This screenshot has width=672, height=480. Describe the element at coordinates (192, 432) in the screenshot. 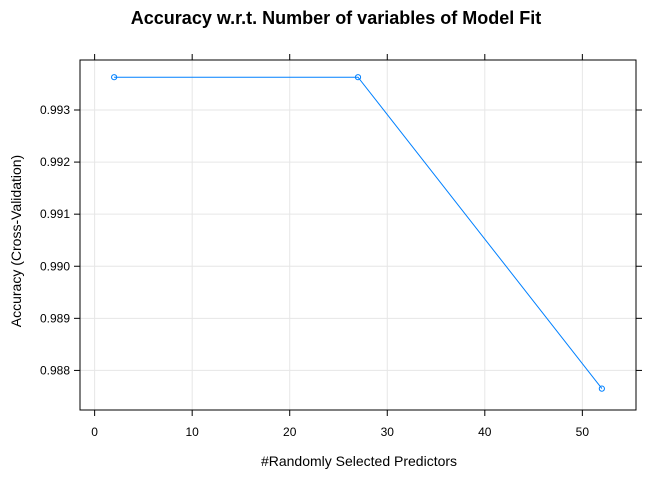

I see `x-tick-label: 10` at that location.